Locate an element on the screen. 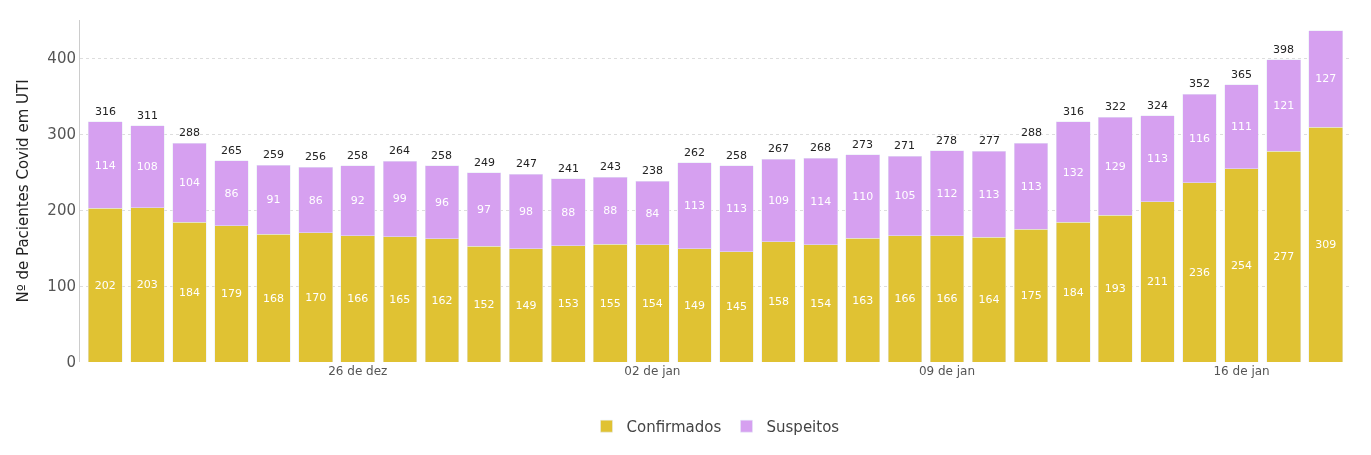  y-axis-title: Nº de Pacientes Covid em UTI is located at coordinates (22, 191).